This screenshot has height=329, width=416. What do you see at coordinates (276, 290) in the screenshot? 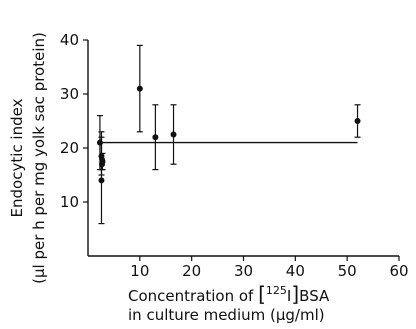
I see `x-axis-title-isotope: 125` at bounding box center [276, 290].